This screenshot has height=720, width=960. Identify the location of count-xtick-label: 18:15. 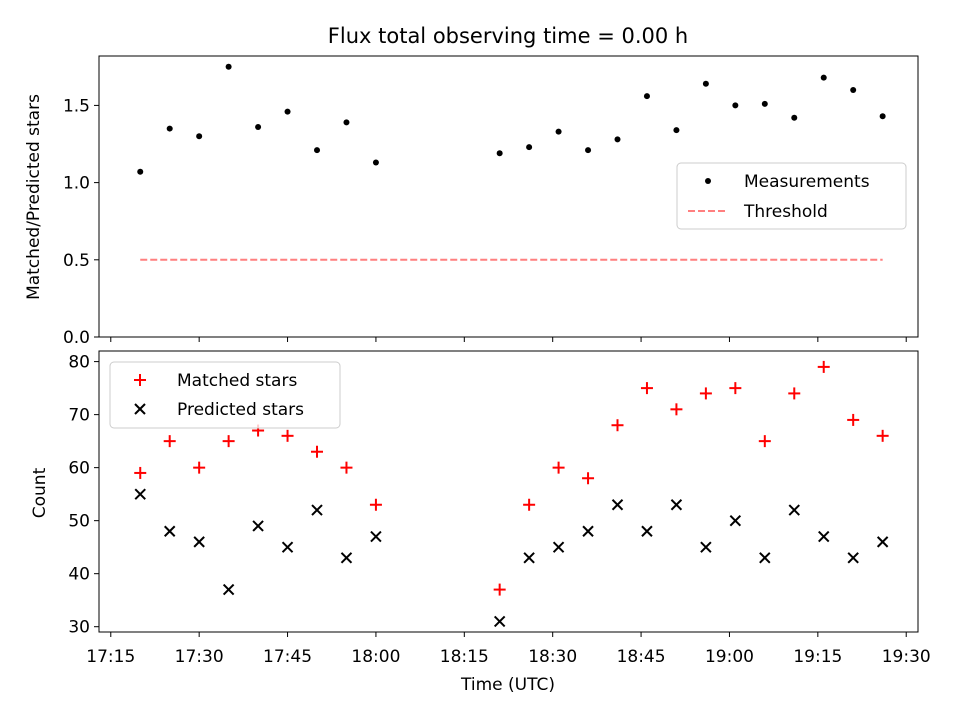
(464, 657).